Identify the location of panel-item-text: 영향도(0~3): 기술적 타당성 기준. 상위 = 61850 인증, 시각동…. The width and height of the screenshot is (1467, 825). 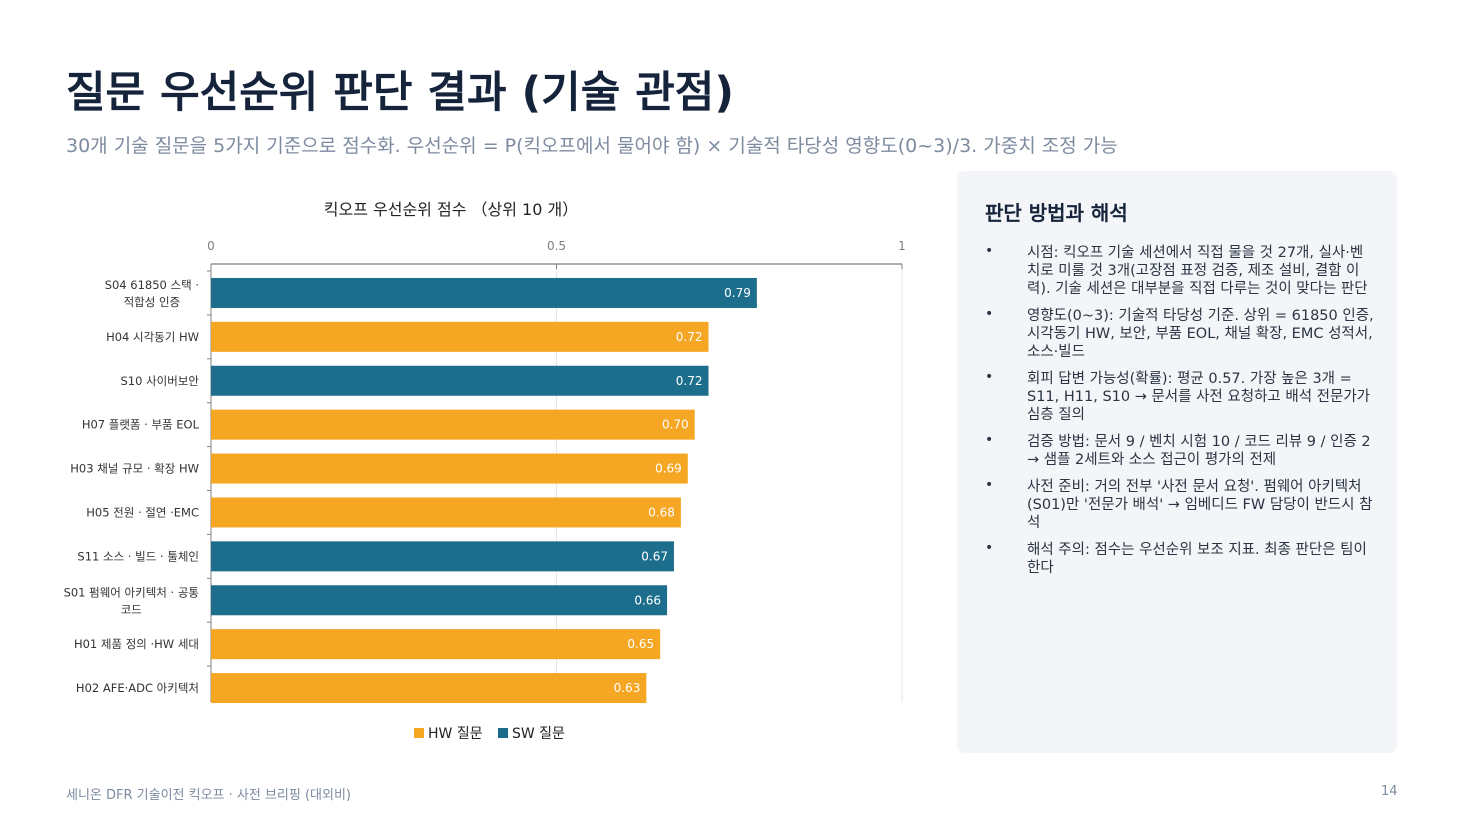
(1200, 334).